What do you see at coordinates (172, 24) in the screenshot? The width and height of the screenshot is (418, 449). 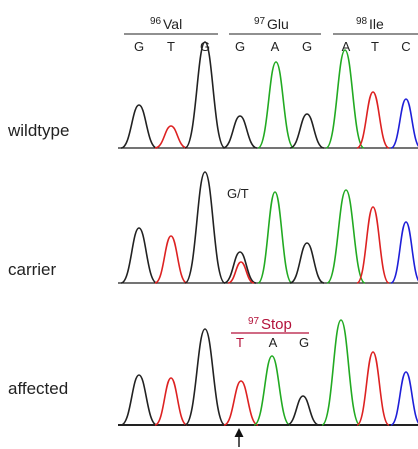 I see `codon-96-name: Val` at bounding box center [172, 24].